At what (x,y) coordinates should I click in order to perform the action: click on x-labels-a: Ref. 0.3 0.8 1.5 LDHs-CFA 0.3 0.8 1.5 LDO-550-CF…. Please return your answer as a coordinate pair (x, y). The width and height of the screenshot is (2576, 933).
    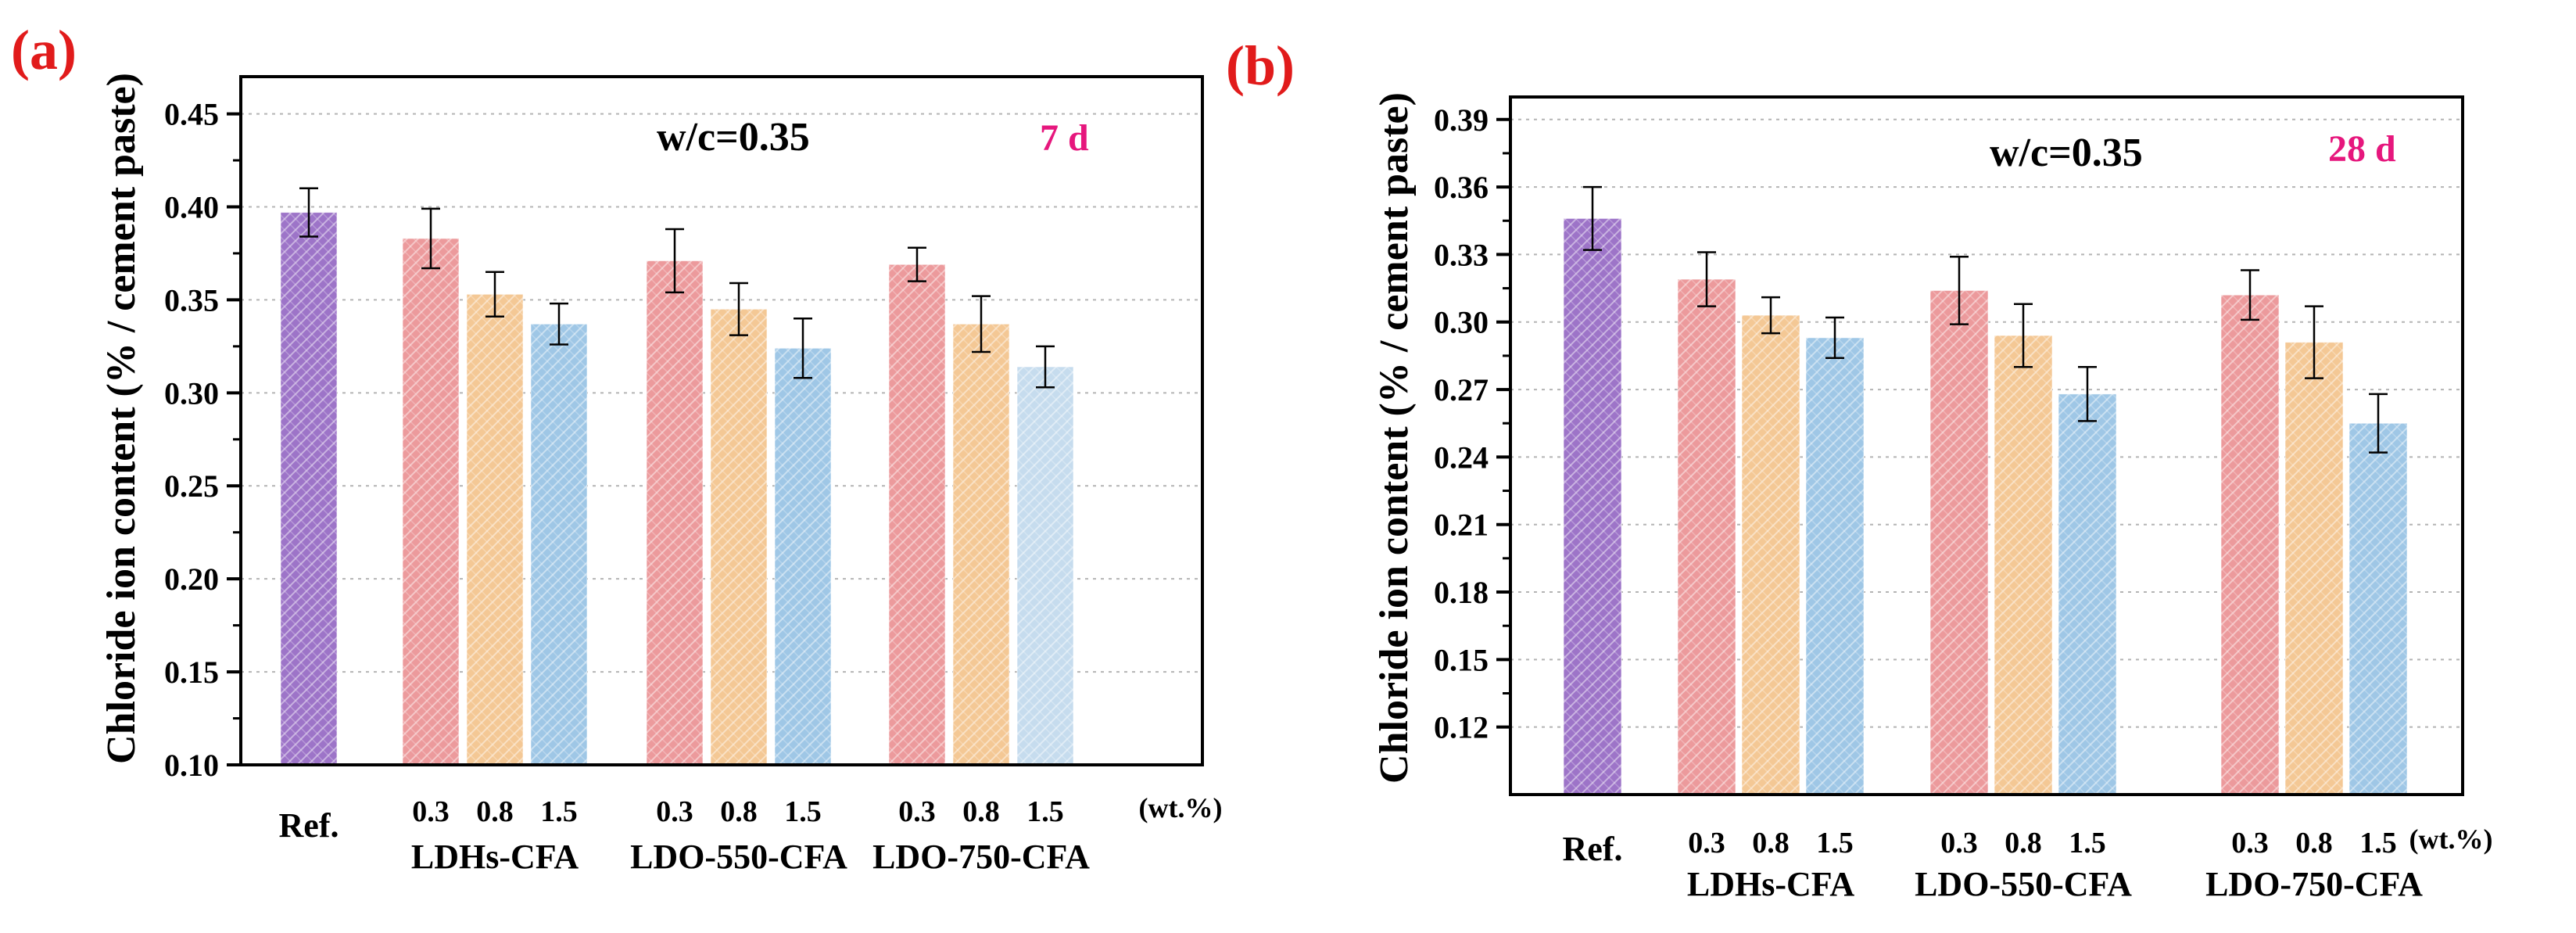
    Looking at the image, I should click on (751, 834).